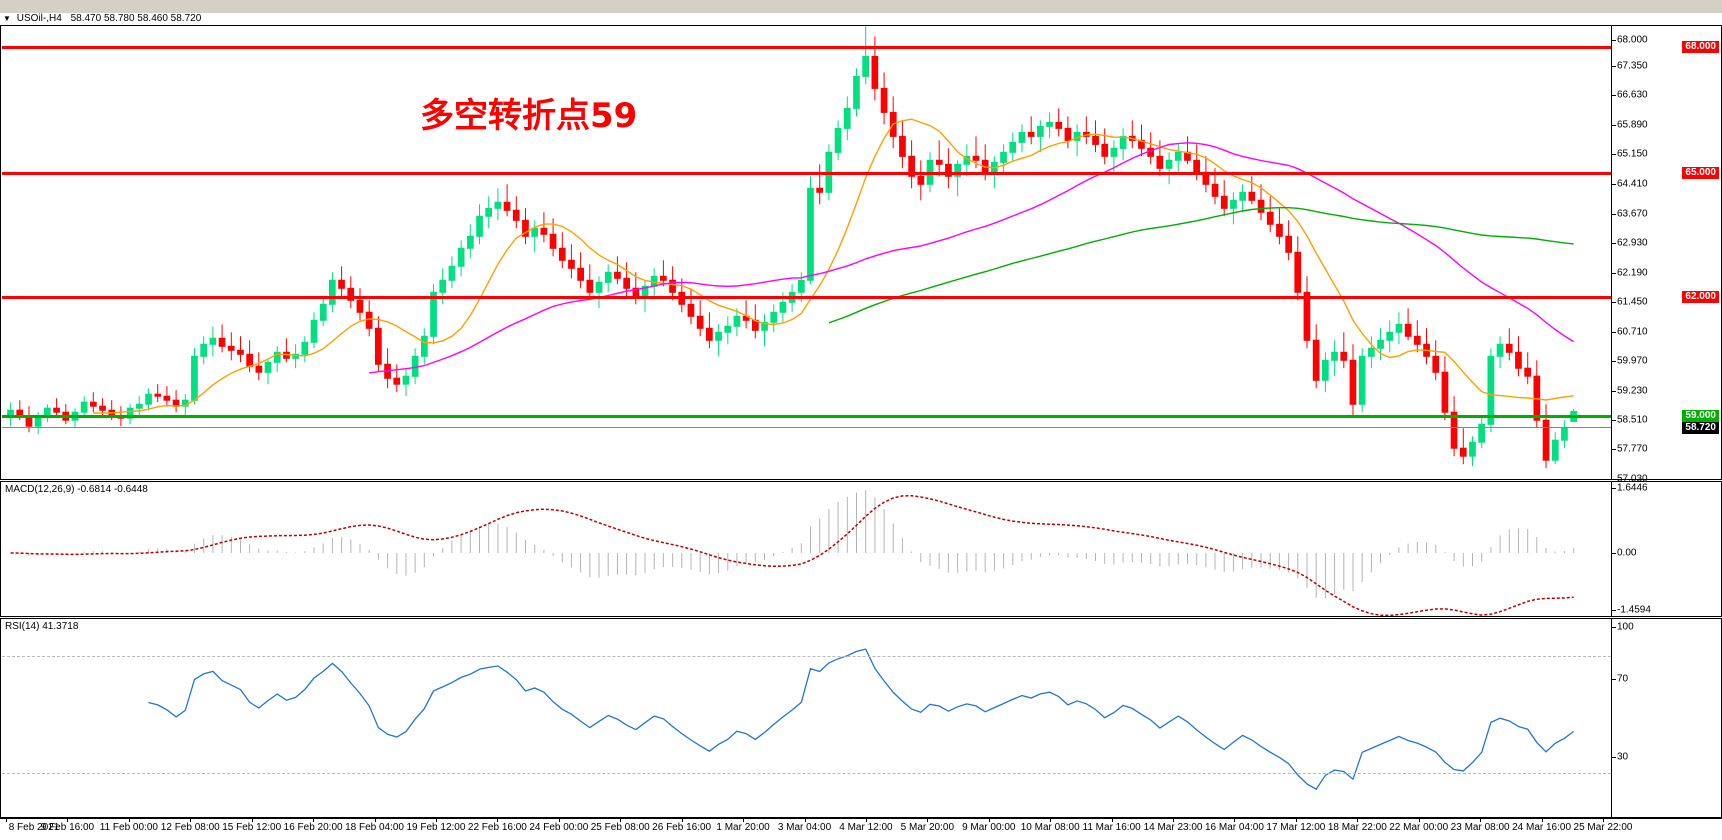 This screenshot has width=1722, height=840. I want to click on price-tick-label: 62.190, so click(1632, 273).